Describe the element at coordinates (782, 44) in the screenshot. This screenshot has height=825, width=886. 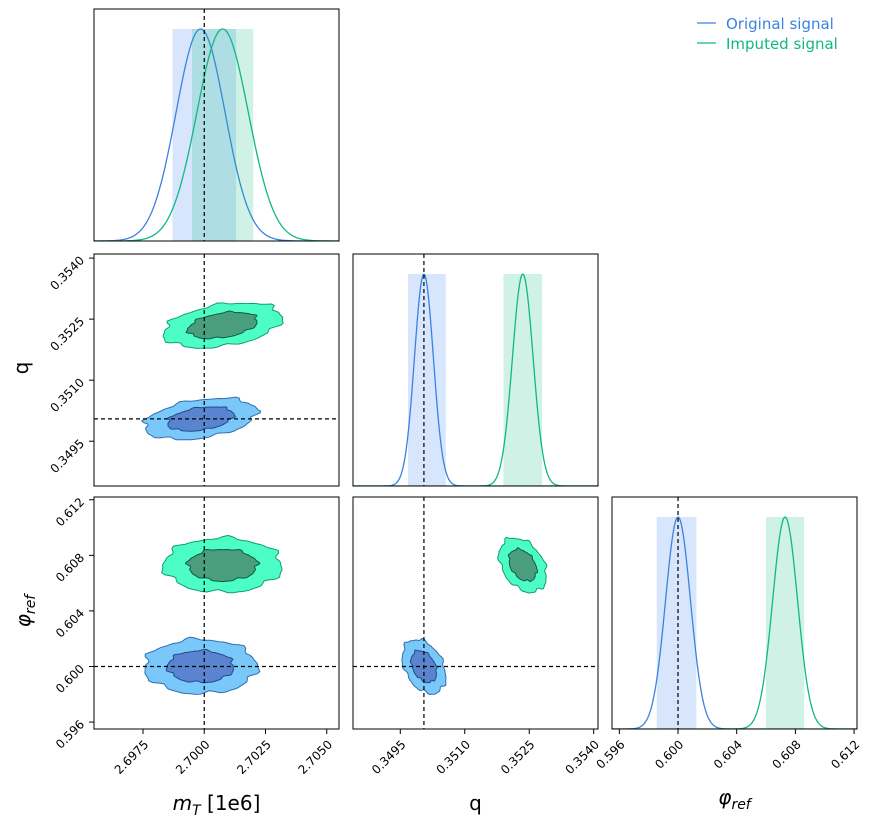
I see `legend-label-imputed: Imputed signal` at that location.